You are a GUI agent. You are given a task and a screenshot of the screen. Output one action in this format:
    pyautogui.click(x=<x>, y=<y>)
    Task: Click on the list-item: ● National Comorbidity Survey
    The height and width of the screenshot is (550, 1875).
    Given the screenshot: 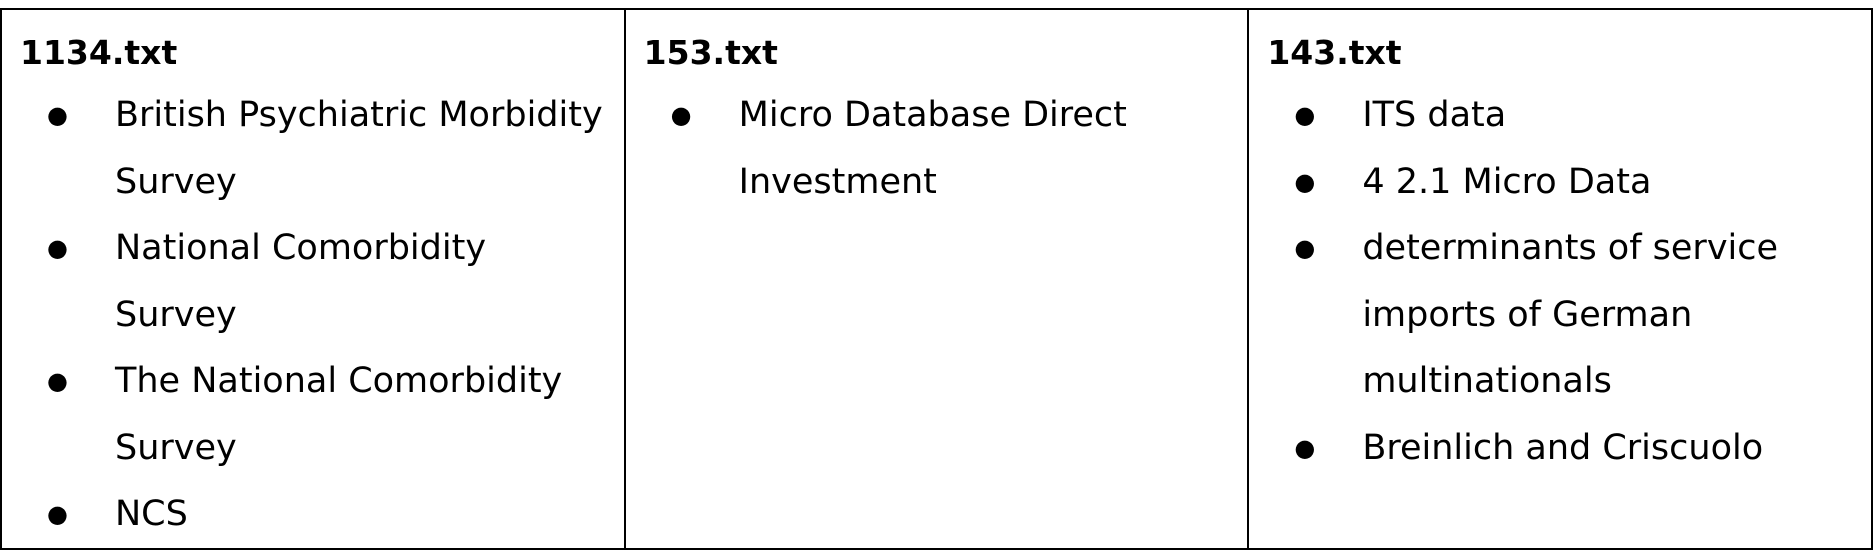 What is the action you would take?
    pyautogui.click(x=316, y=281)
    